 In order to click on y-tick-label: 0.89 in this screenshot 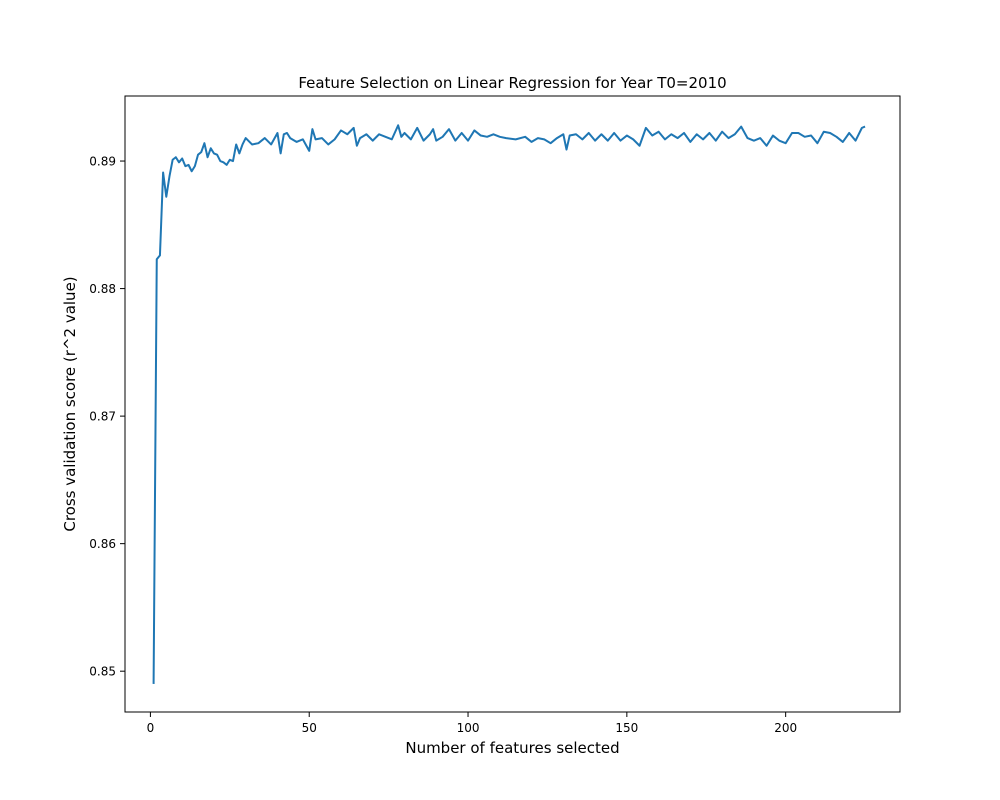, I will do `click(102, 162)`.